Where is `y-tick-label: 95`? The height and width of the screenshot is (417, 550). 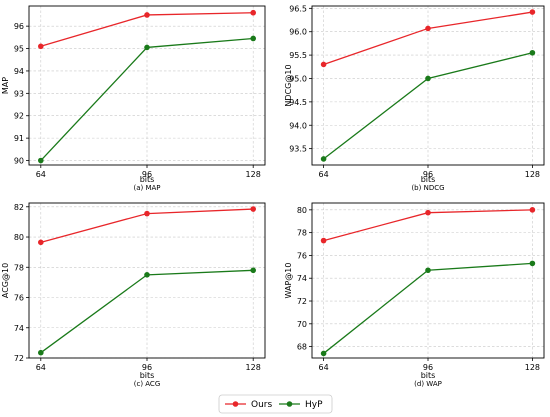
y-tick-label: 95 is located at coordinates (19, 49).